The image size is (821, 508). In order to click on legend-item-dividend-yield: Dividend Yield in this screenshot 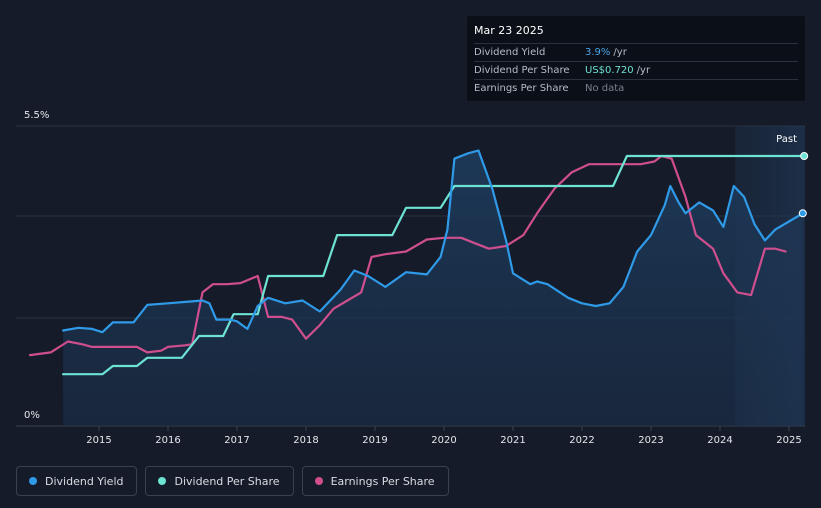, I will do `click(77, 481)`.